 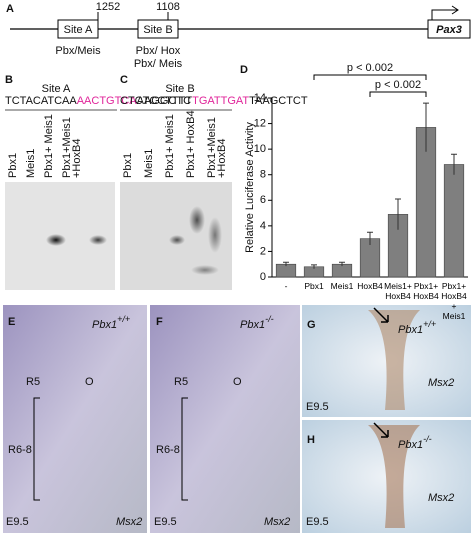 I want to click on site-name: Site A, so click(x=56, y=89).